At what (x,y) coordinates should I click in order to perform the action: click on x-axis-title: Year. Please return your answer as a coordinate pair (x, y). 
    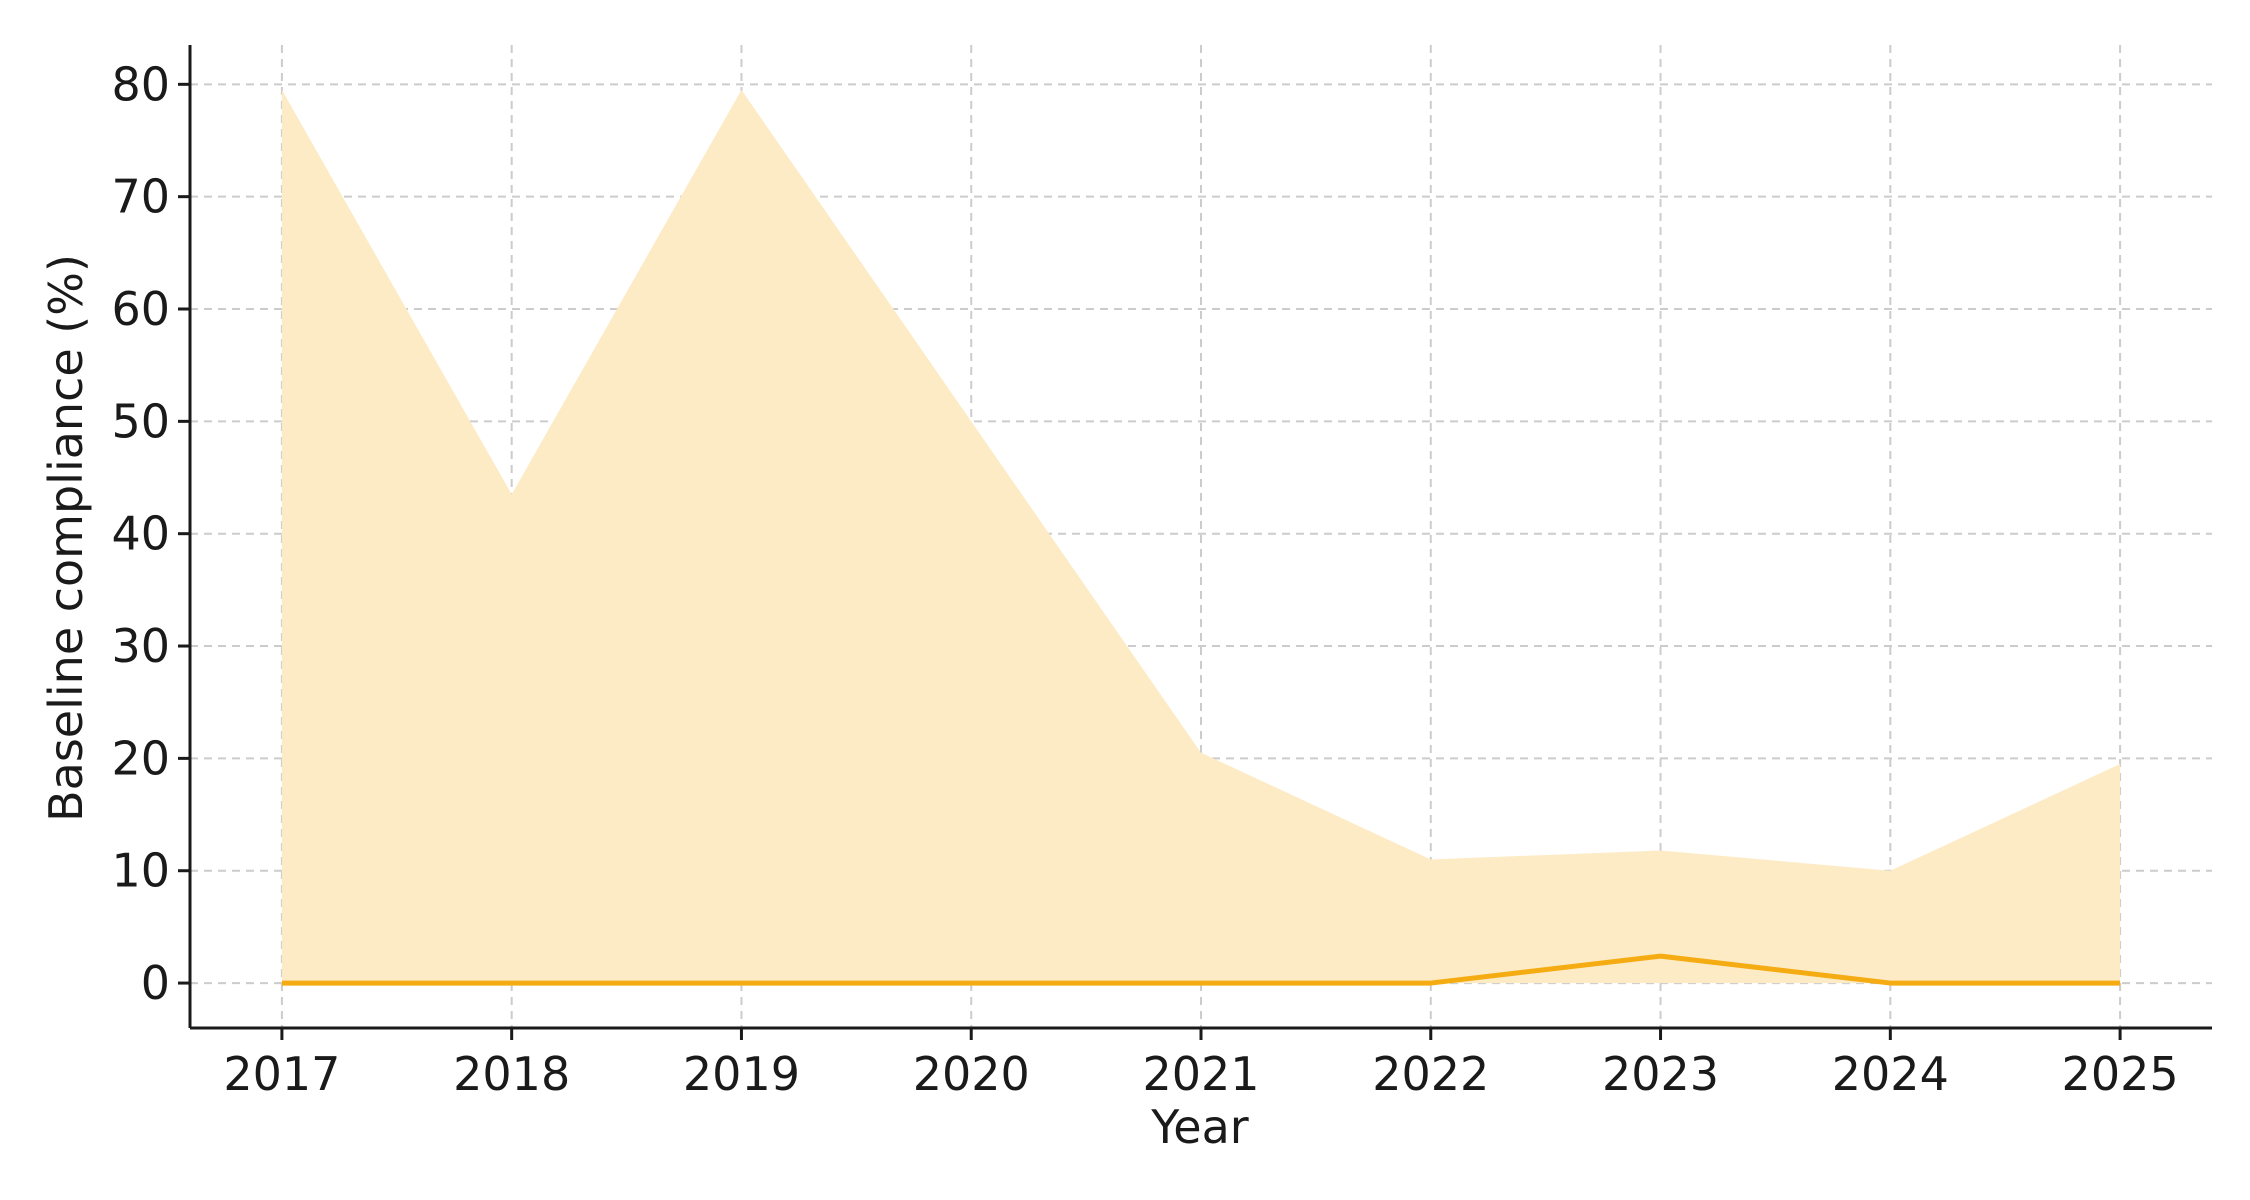
    Looking at the image, I should click on (1199, 1127).